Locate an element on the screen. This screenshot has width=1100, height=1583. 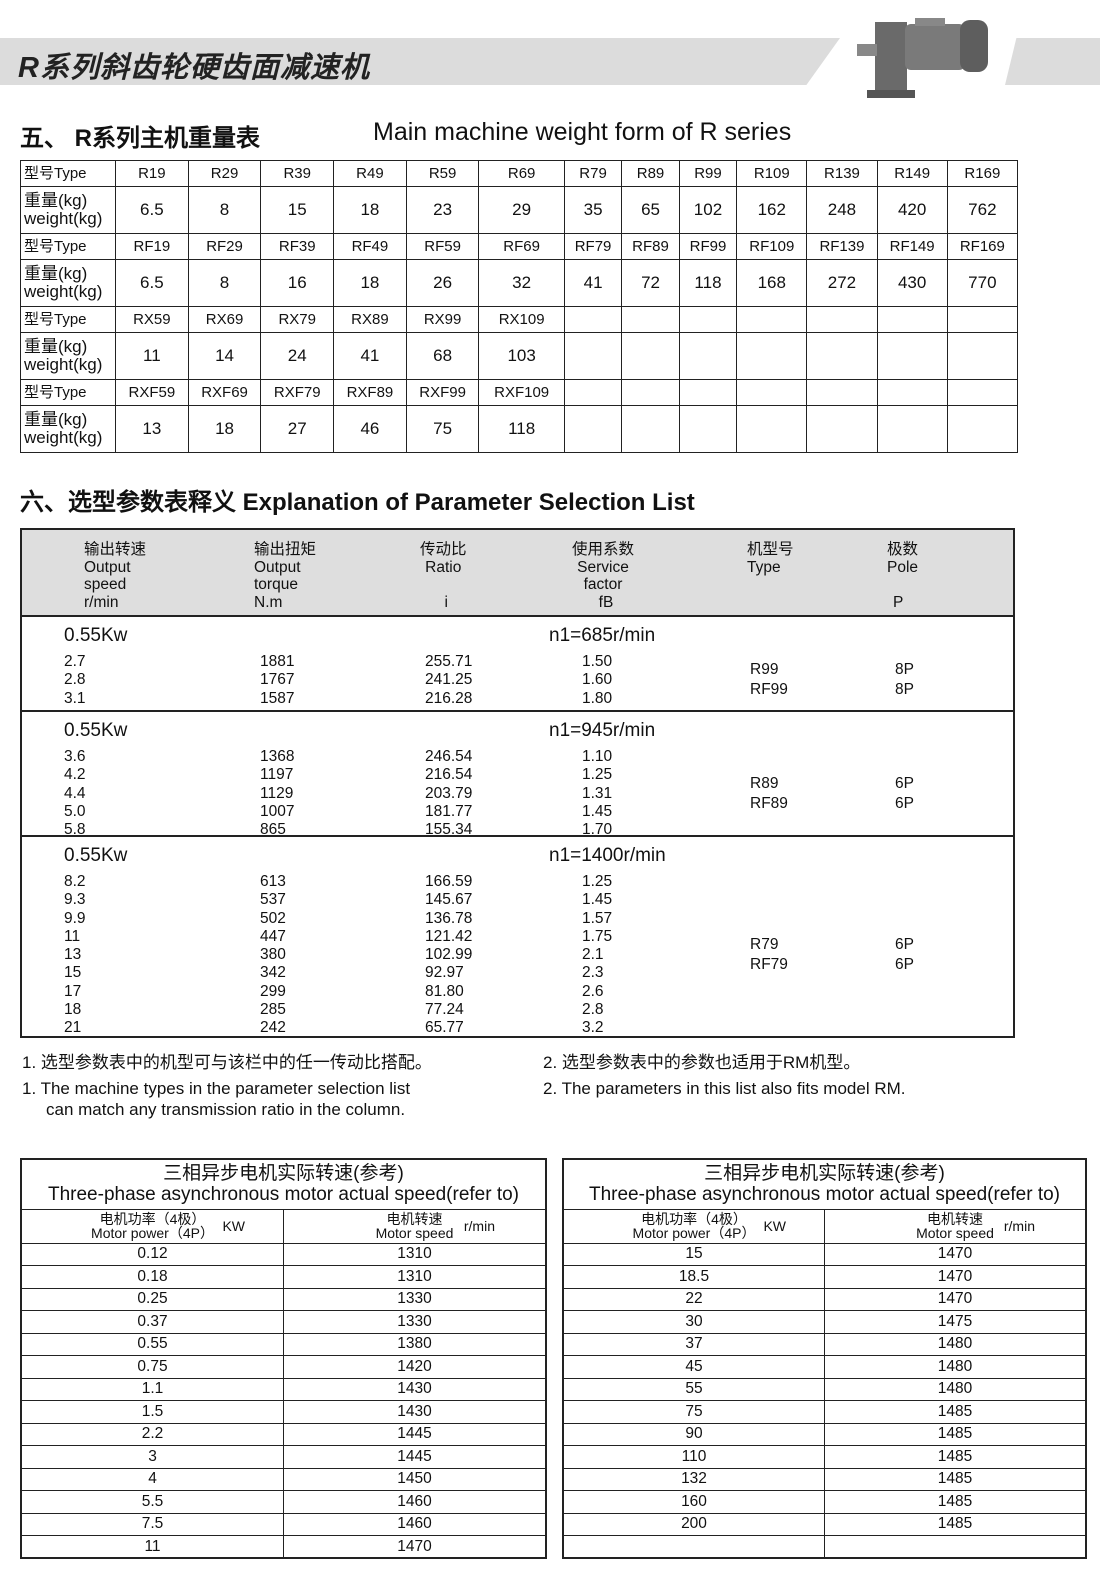
header-line: Ratio is located at coordinates (443, 567).